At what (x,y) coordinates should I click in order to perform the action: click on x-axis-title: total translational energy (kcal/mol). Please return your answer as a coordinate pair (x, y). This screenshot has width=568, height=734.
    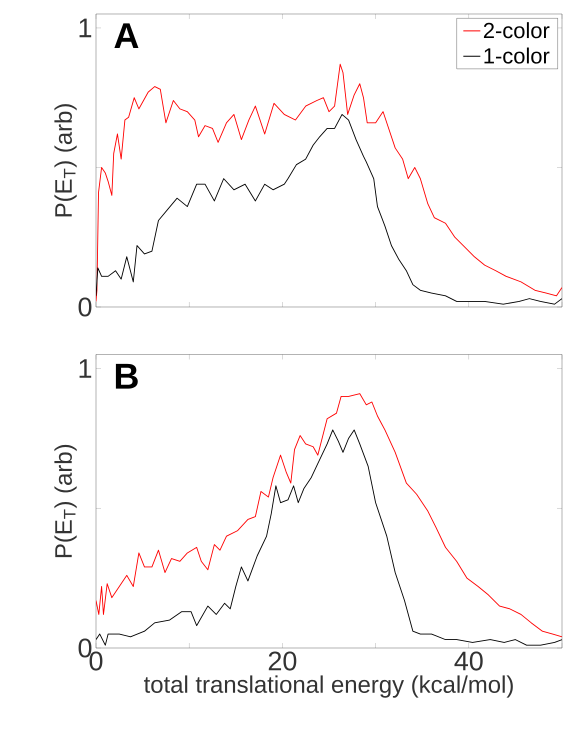
    Looking at the image, I should click on (328, 686).